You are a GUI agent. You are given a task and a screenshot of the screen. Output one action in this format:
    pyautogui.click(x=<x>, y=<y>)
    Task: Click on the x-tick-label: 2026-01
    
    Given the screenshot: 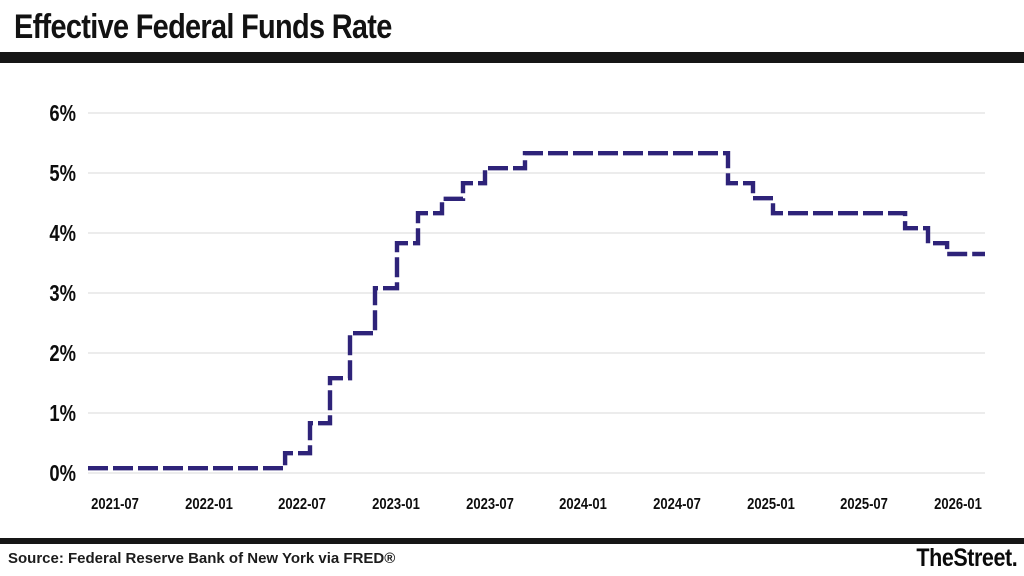 What is the action you would take?
    pyautogui.click(x=958, y=504)
    